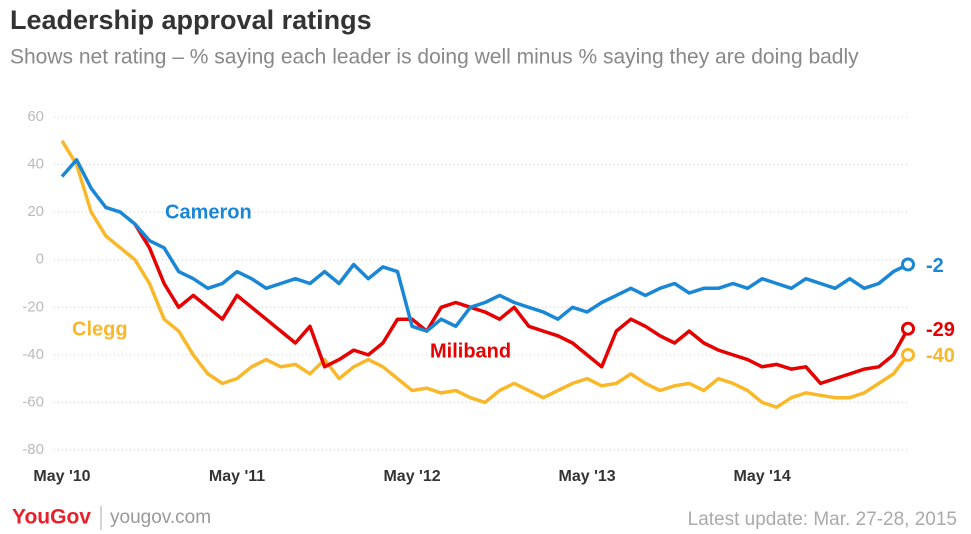 Image resolution: width=971 pixels, height=534 pixels. What do you see at coordinates (35, 164) in the screenshot?
I see `y-tick-label: 40` at bounding box center [35, 164].